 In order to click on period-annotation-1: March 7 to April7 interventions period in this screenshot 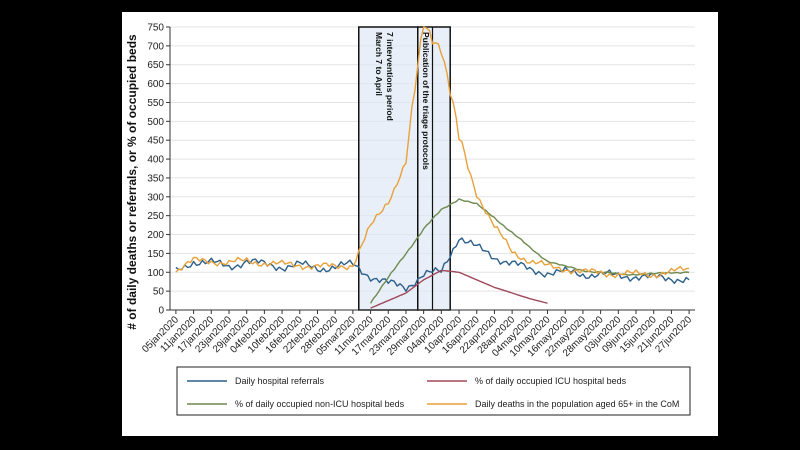, I will do `click(384, 76)`.